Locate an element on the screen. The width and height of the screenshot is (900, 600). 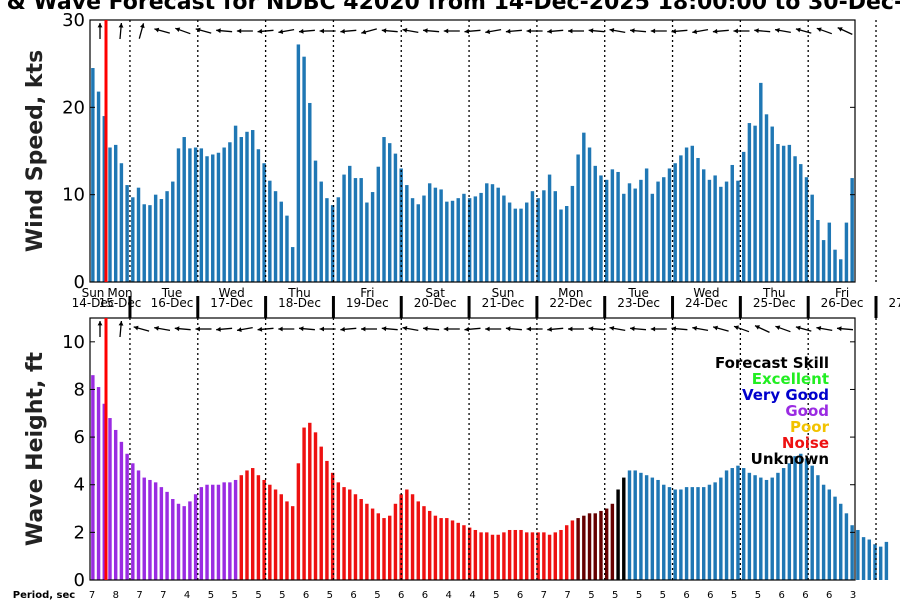
day-date: 14-Dec is located at coordinates (93, 303).